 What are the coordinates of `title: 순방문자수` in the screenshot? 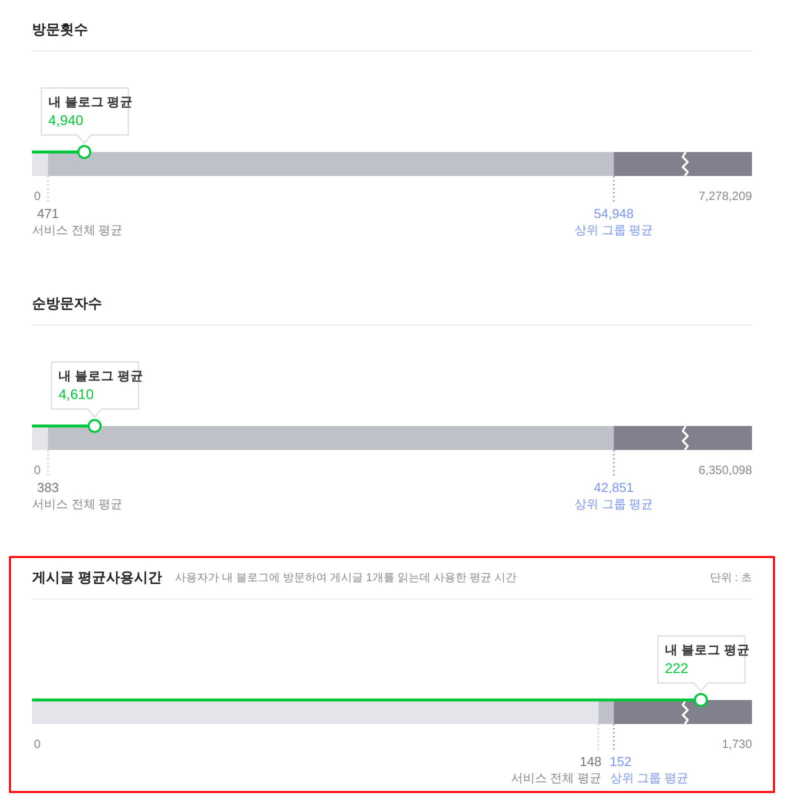 It's located at (67, 303).